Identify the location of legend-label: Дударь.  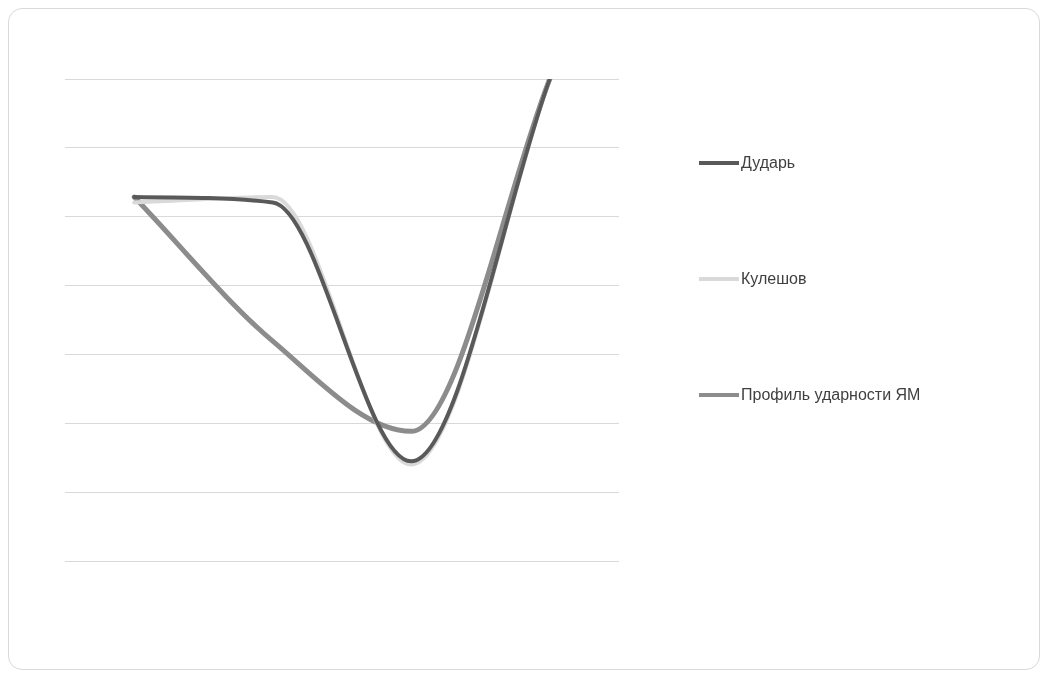
(768, 163).